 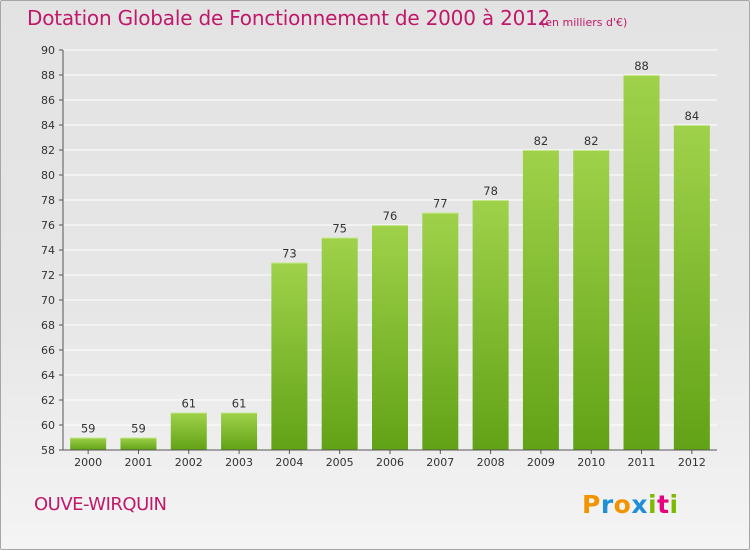 I want to click on x-tick-label: 2007, so click(x=440, y=462).